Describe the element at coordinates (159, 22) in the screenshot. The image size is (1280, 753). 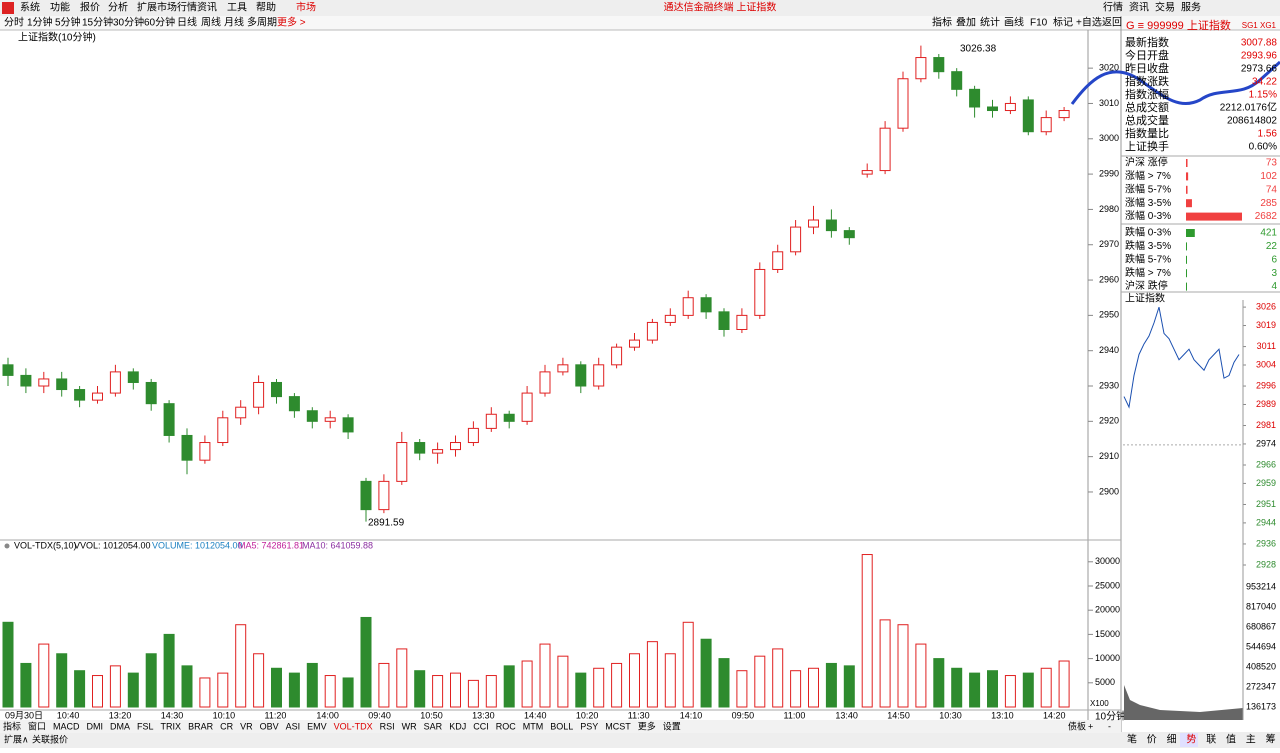
I see `period-tab: 60分钟` at that location.